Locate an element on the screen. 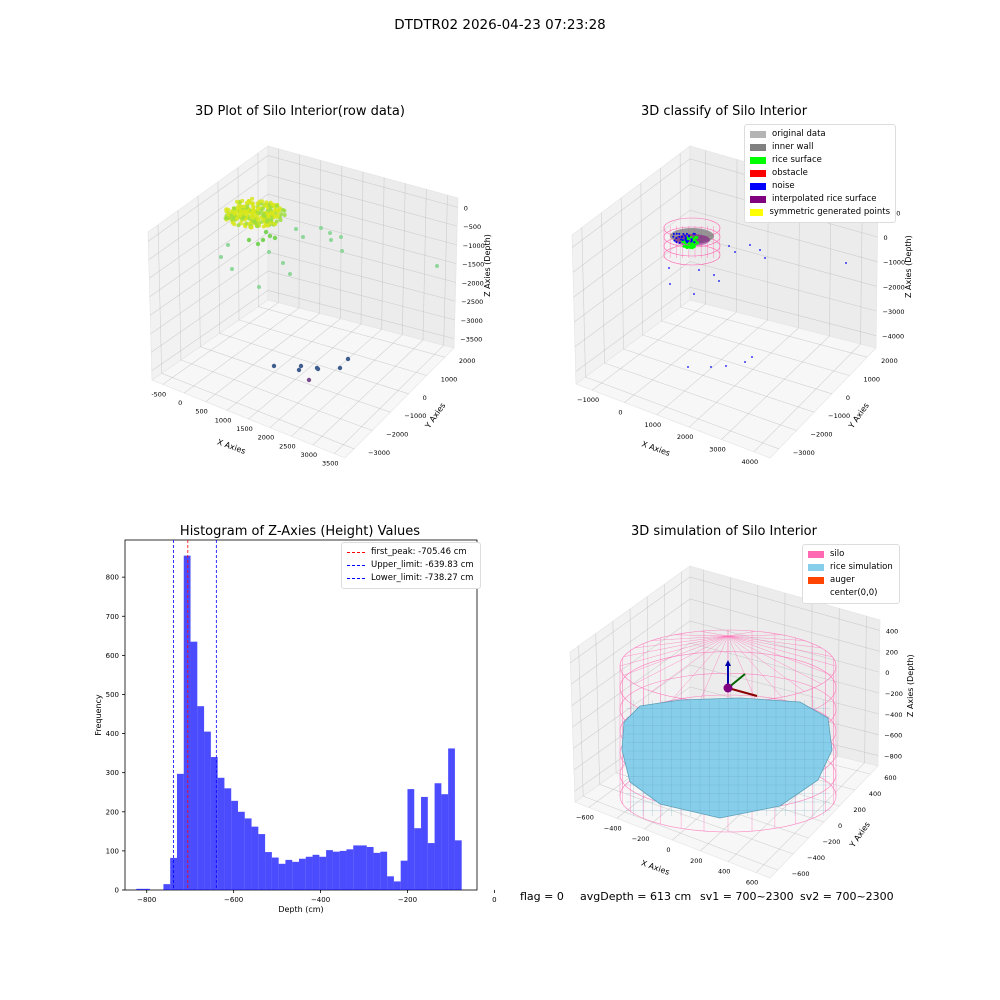 The image size is (1000, 1000). legend-label: Upper_limit: -639.83 cm is located at coordinates (422, 565).